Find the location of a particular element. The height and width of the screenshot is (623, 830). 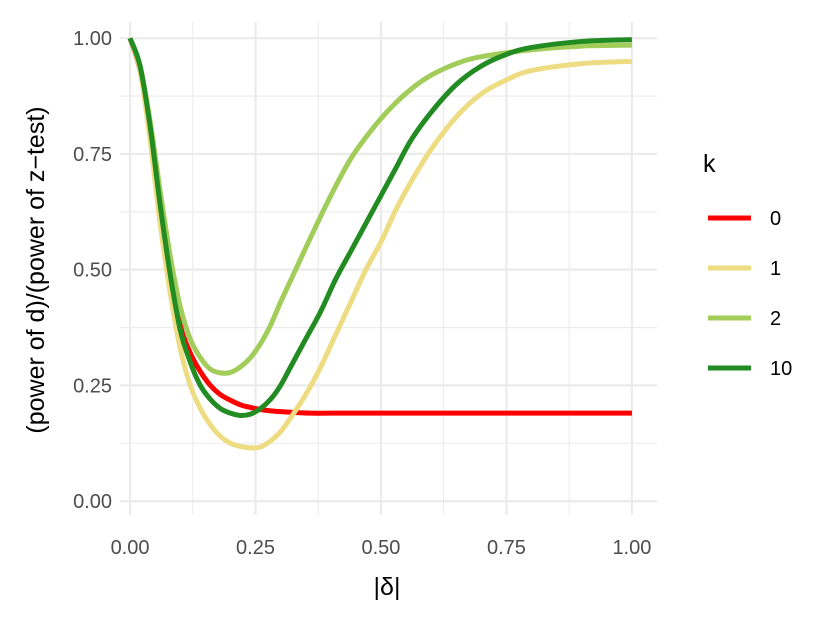

legend-label-k-0: 0 is located at coordinates (775, 219).